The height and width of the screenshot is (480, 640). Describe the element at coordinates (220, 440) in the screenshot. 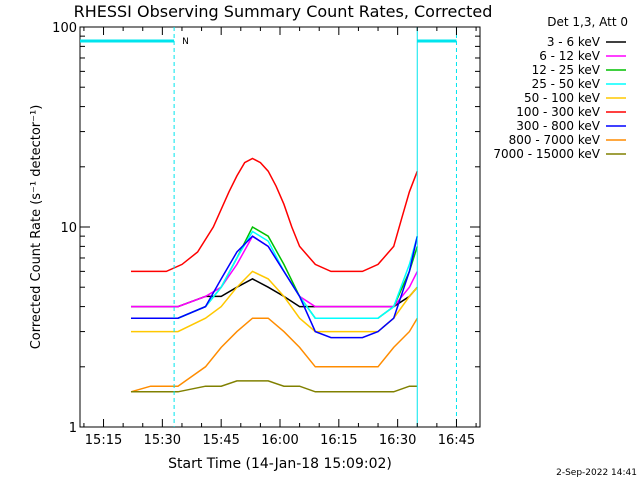

I see `x-tick-label-2: 15:45` at that location.